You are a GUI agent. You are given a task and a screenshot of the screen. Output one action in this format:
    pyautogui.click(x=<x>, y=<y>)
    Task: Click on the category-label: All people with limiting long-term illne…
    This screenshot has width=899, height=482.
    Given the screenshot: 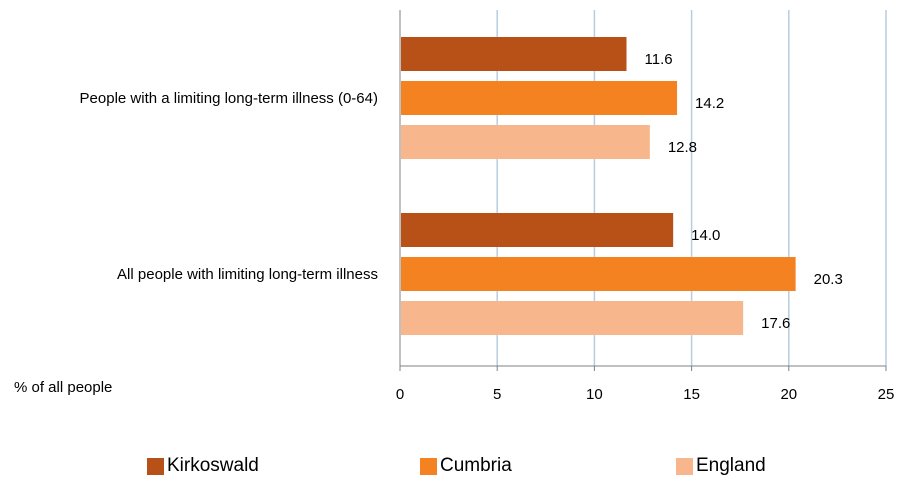 What is the action you would take?
    pyautogui.click(x=247, y=274)
    